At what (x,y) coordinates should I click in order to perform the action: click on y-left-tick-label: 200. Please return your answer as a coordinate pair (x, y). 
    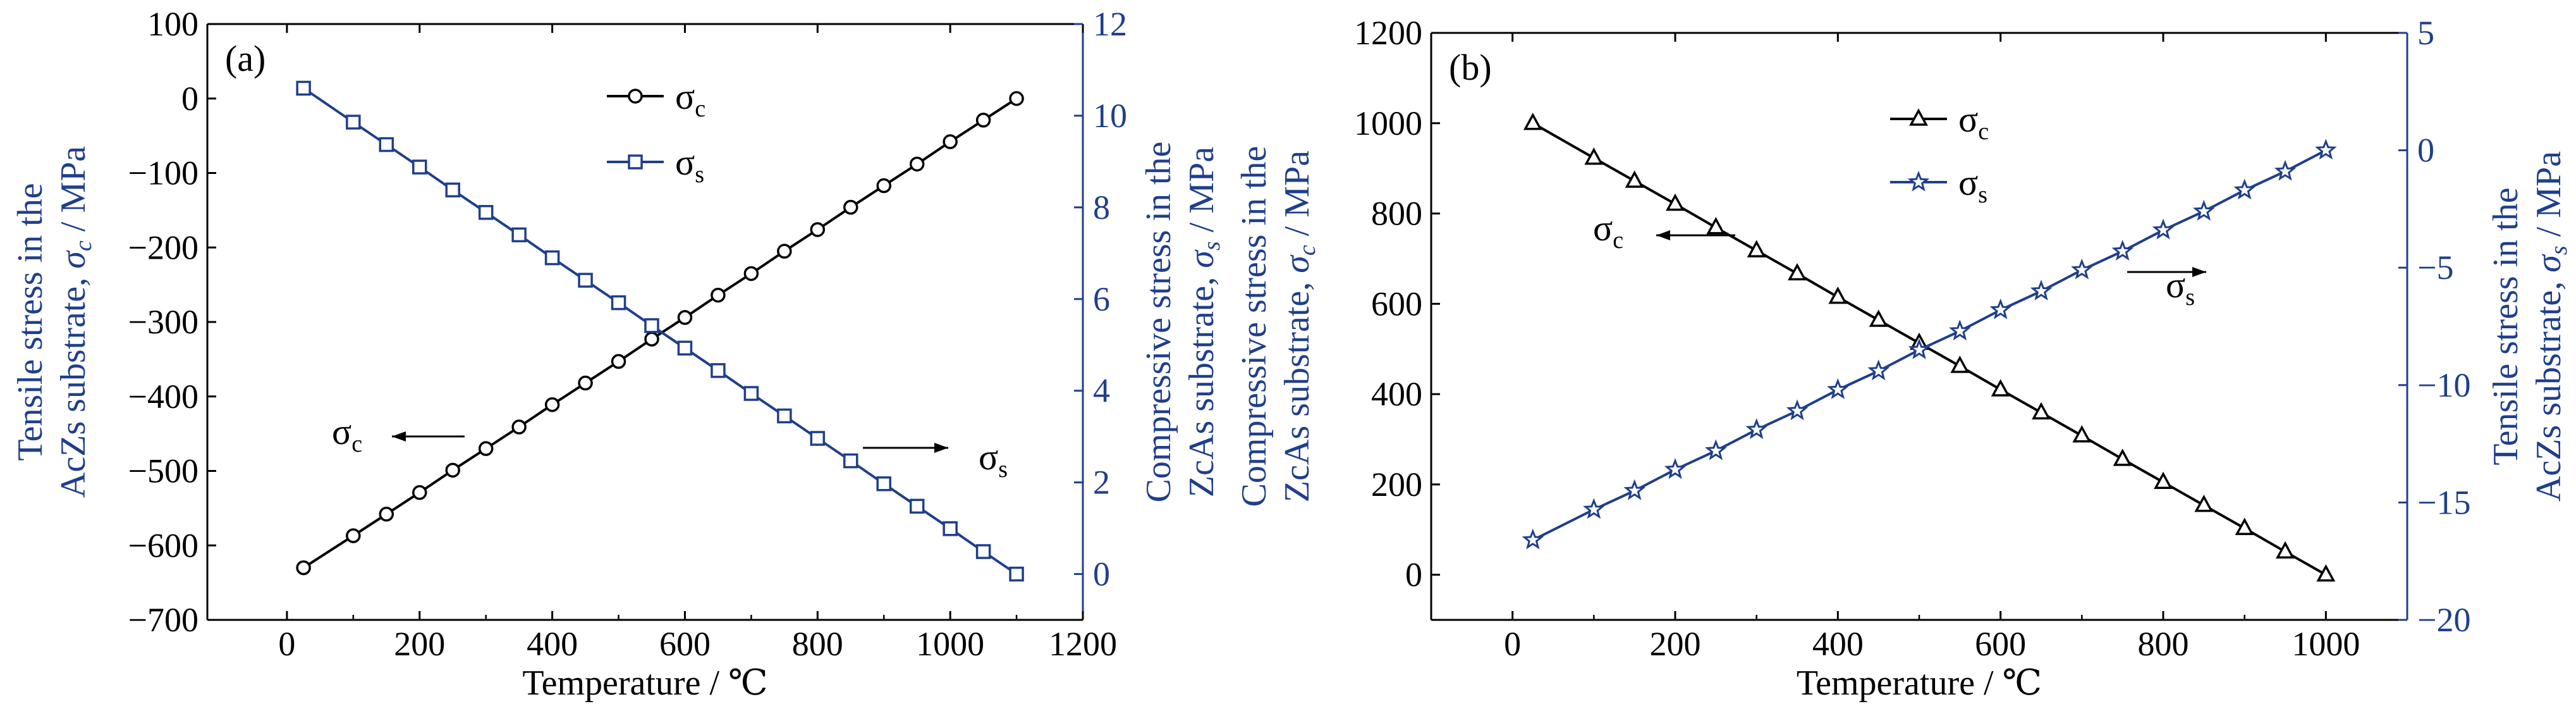
    Looking at the image, I should click on (1396, 485).